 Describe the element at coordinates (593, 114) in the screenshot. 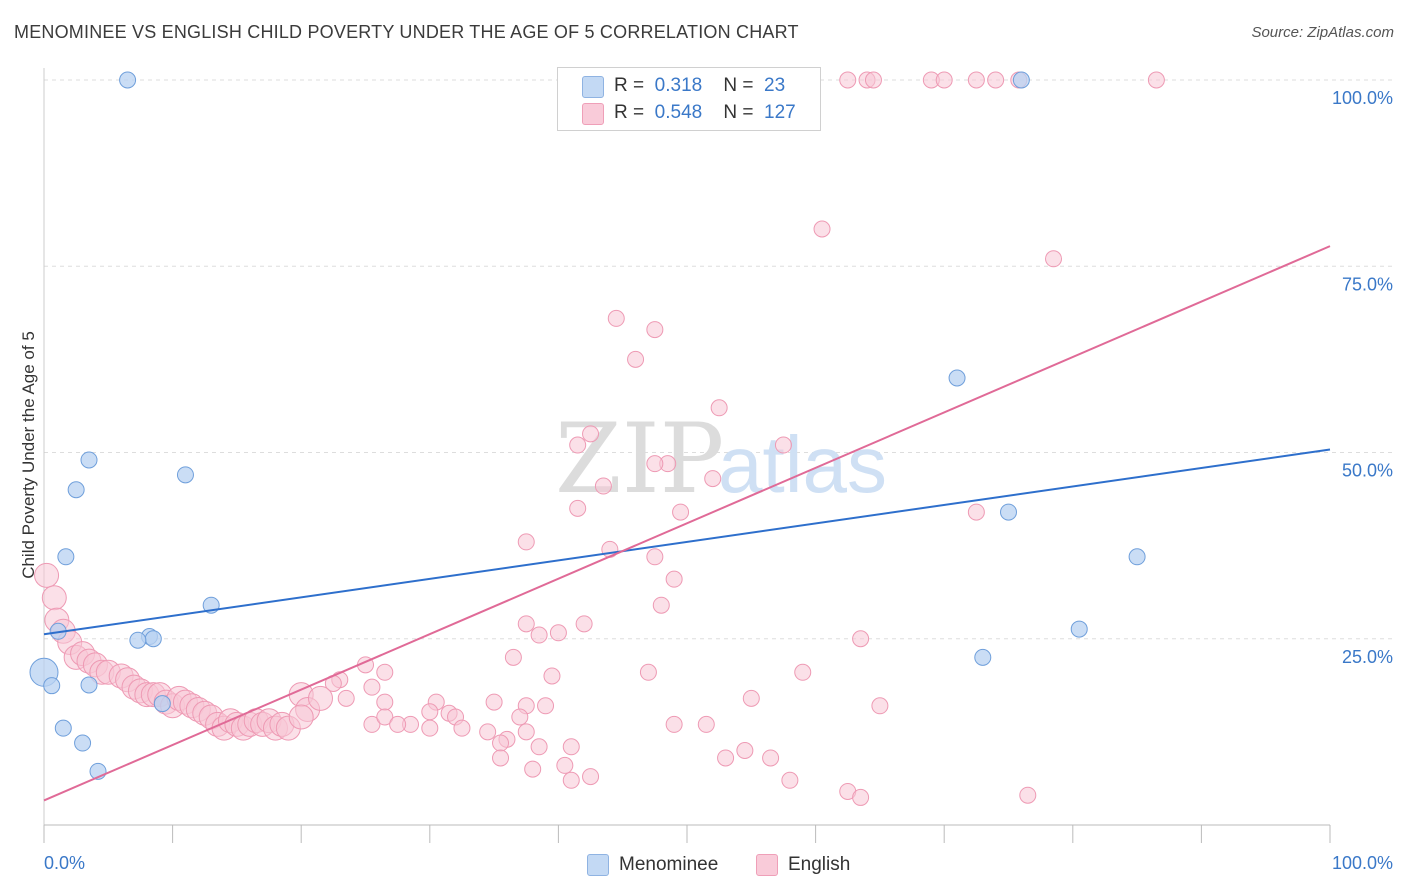

I see `legend-swatch-english` at that location.